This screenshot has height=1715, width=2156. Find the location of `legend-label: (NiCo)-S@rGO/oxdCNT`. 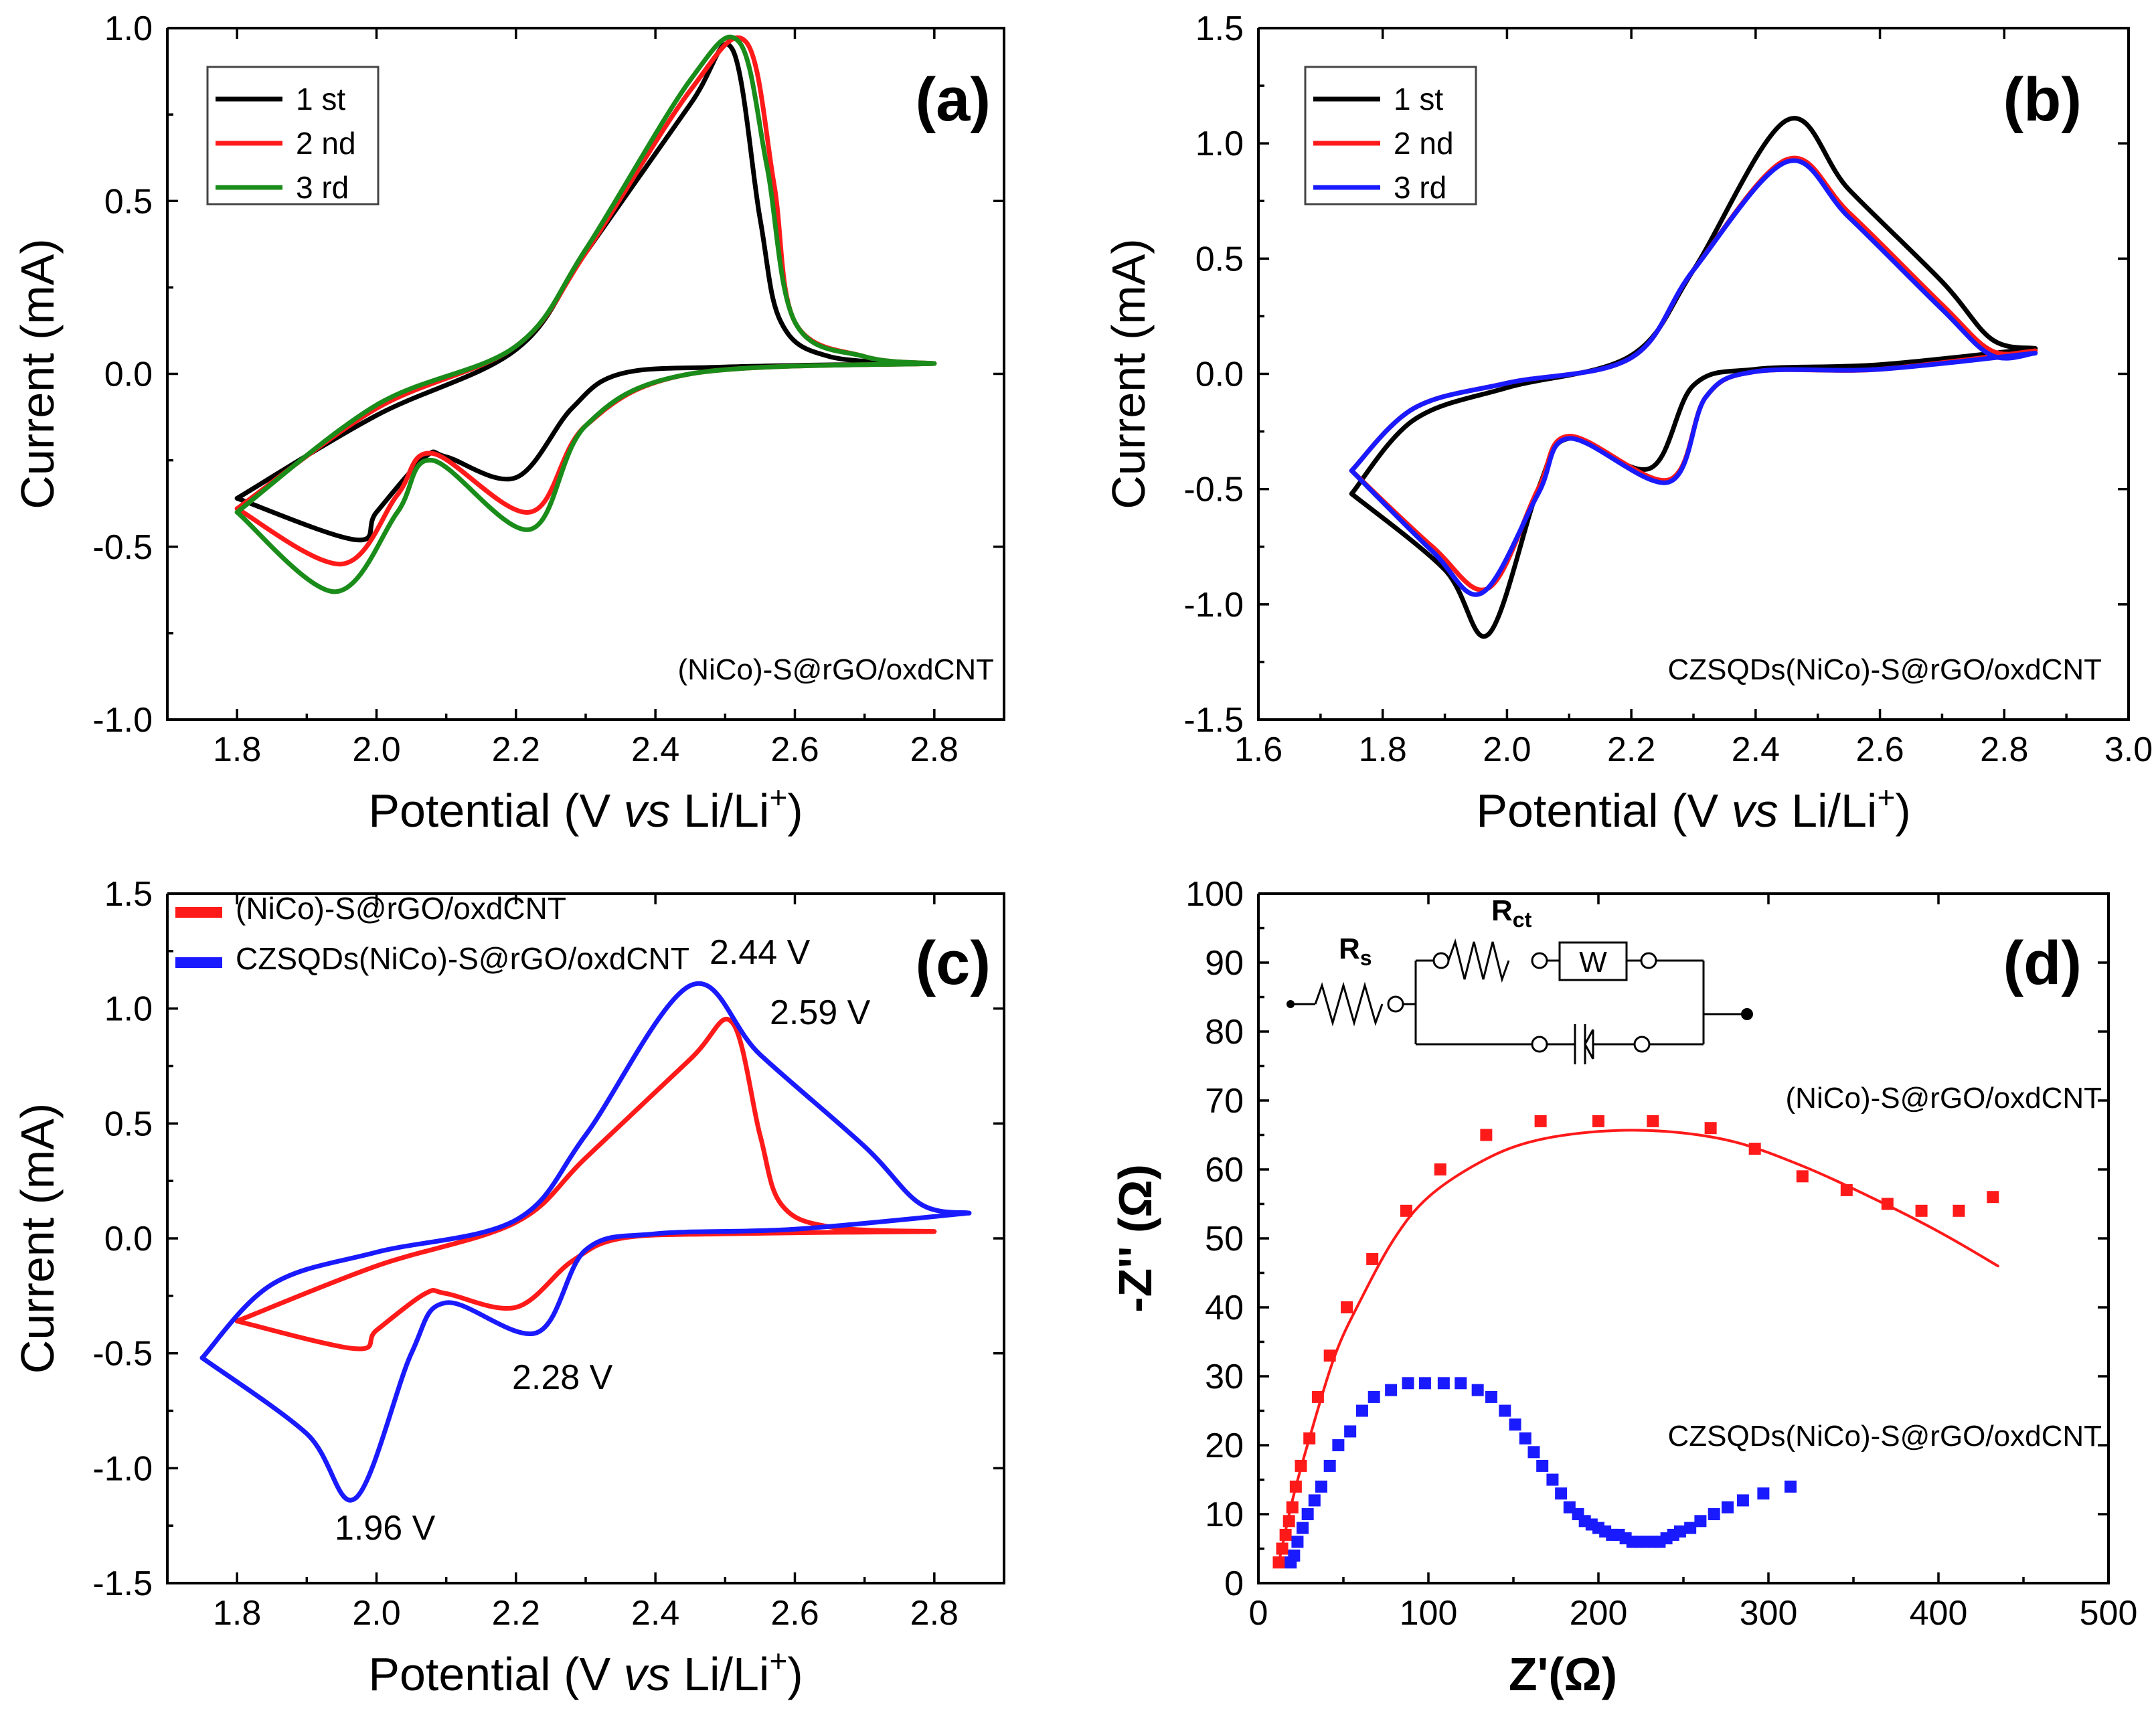

legend-label: (NiCo)-S@rGO/oxdCNT is located at coordinates (401, 908).